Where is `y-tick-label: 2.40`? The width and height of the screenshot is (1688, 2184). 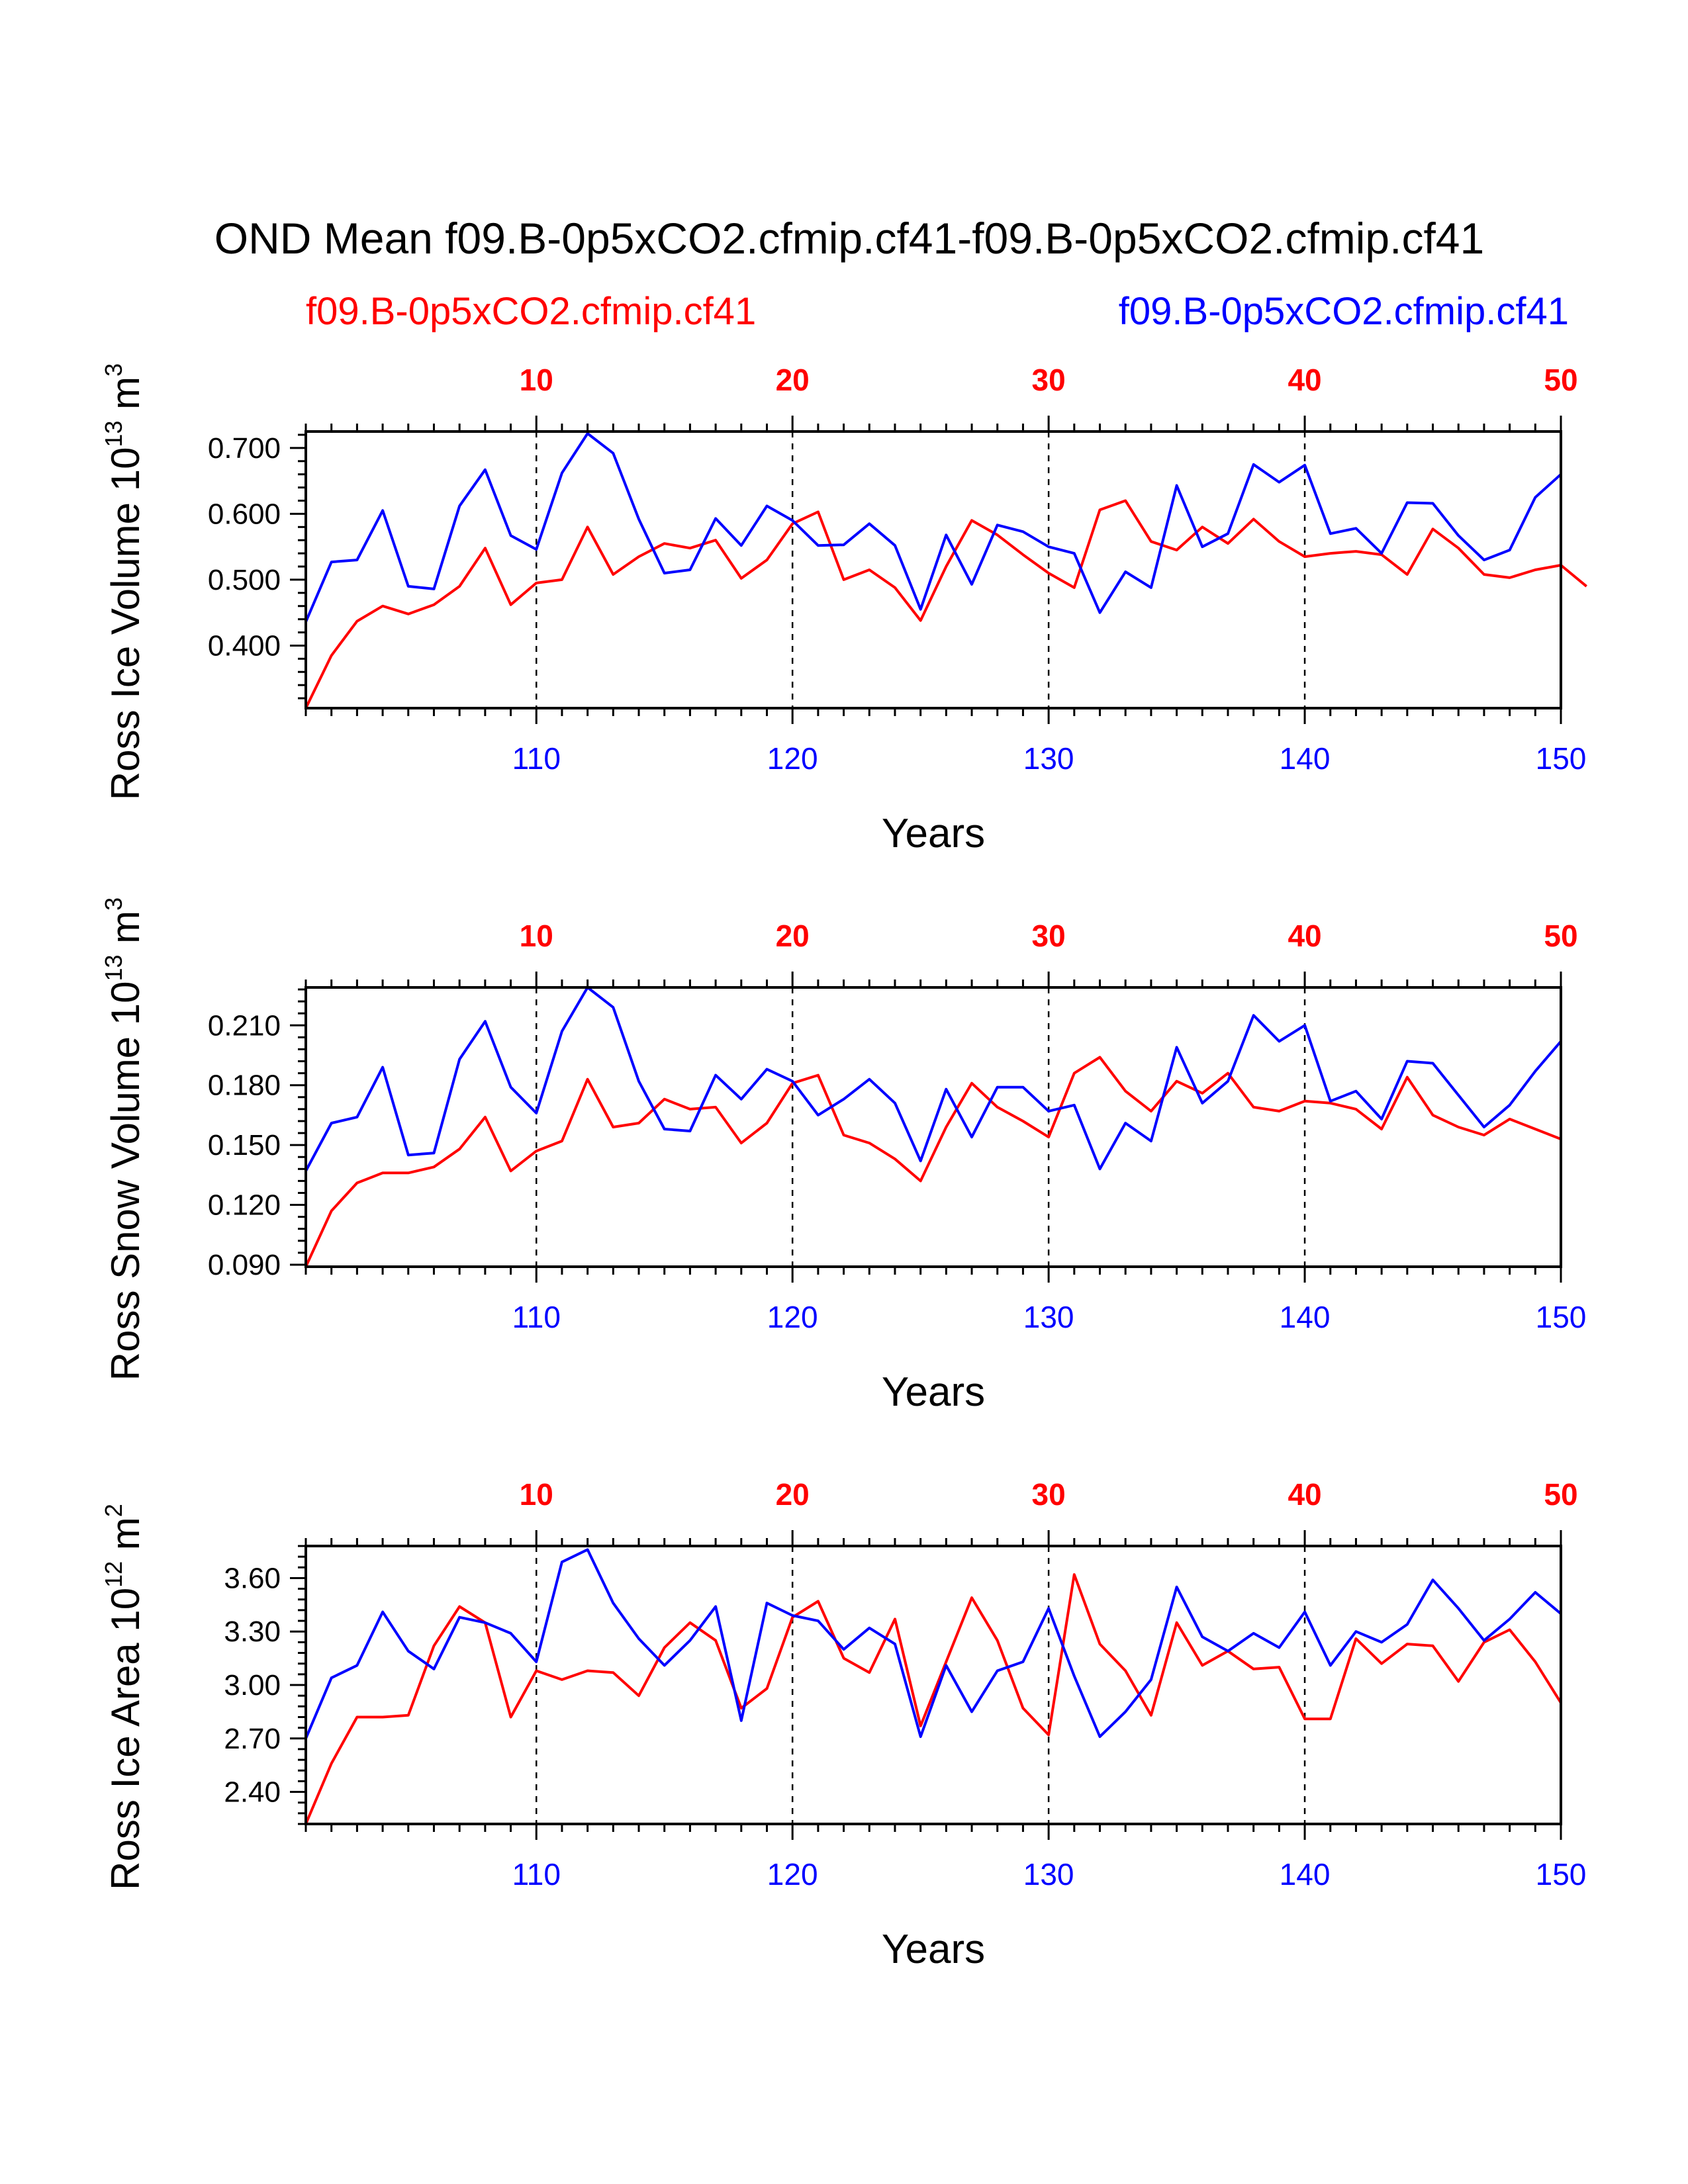
y-tick-label: 2.40 is located at coordinates (252, 1792).